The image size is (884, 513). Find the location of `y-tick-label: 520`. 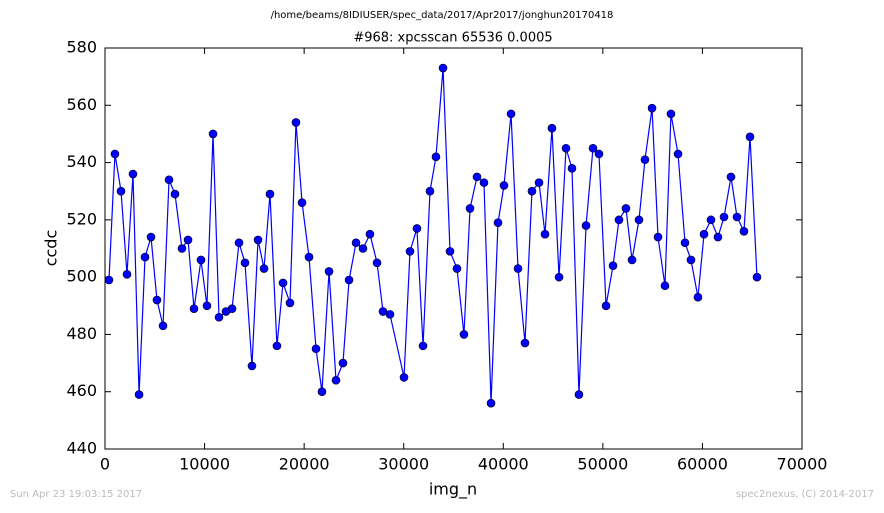

y-tick-label: 520 is located at coordinates (81, 218).